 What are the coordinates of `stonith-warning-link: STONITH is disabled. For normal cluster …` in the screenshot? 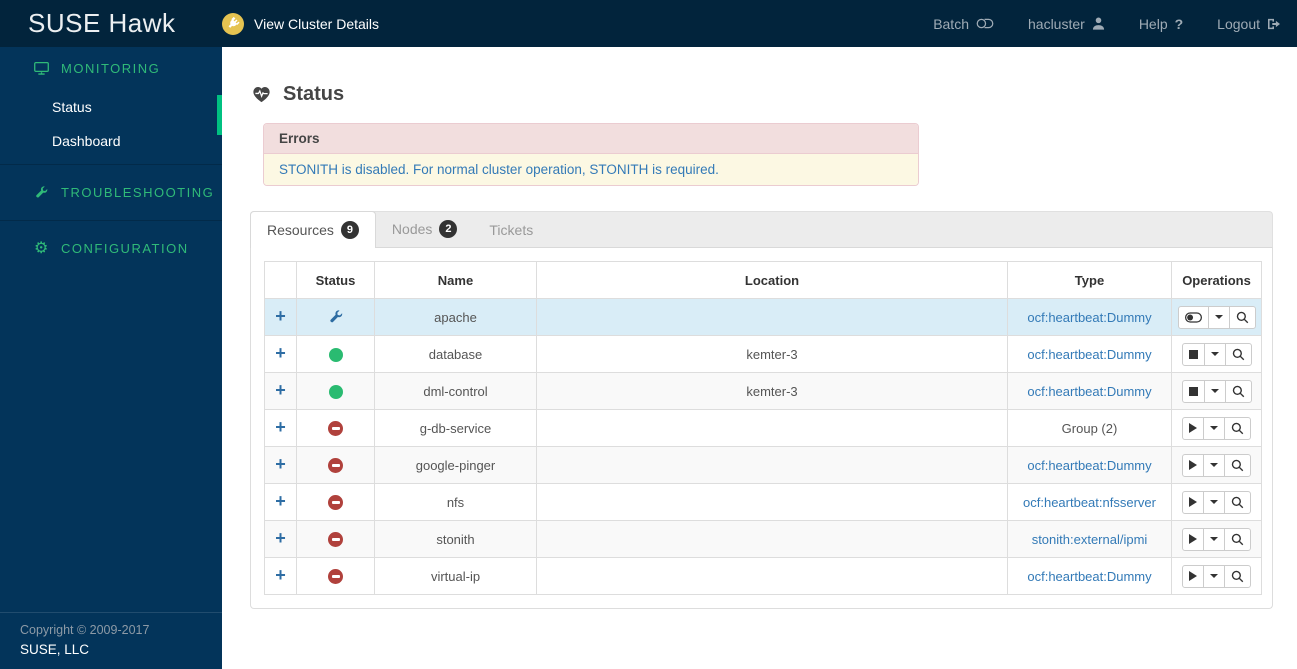 It's located at (499, 169).